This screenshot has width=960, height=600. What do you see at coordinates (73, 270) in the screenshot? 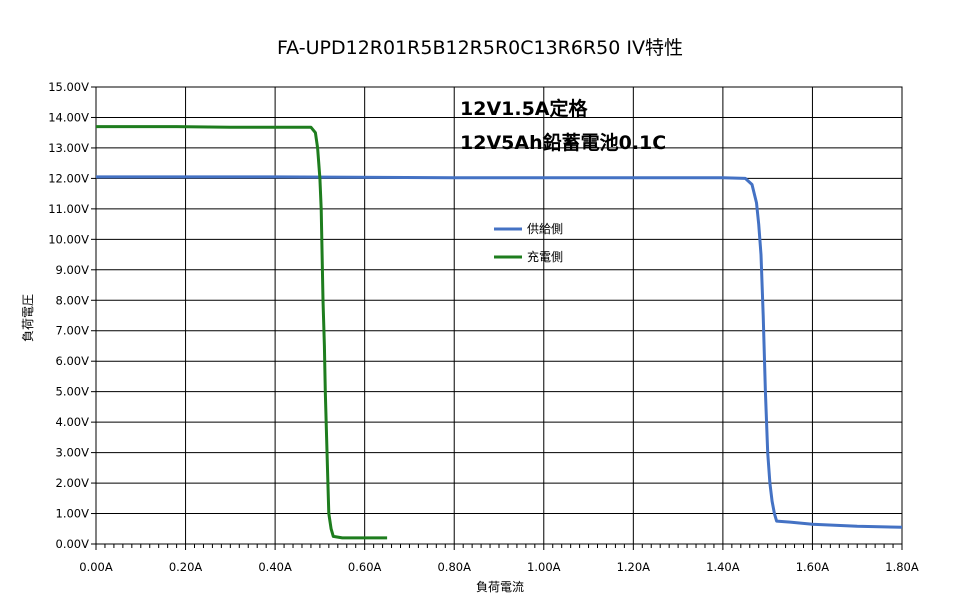
I see `y-tick-label: 9.00V` at bounding box center [73, 270].